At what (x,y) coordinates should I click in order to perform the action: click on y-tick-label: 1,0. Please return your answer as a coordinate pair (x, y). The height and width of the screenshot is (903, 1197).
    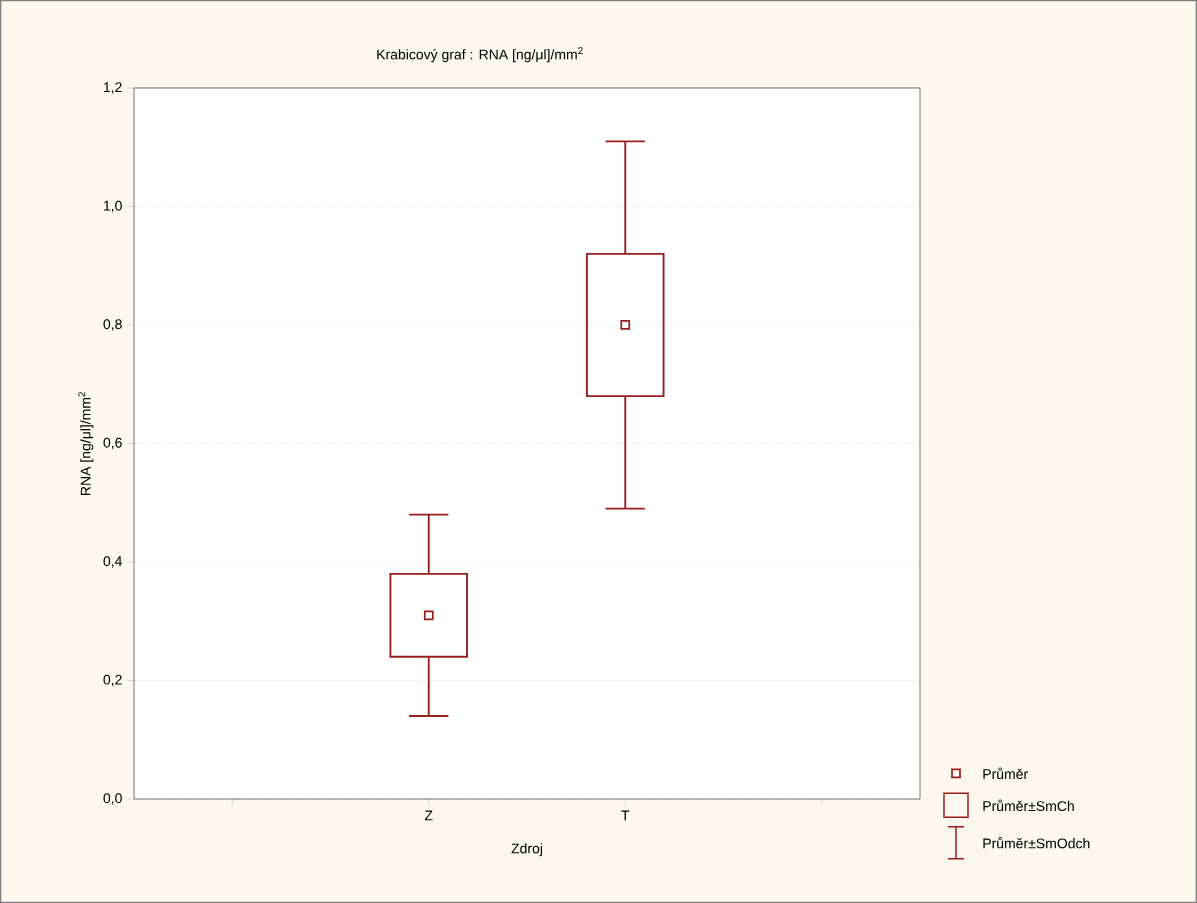
    Looking at the image, I should click on (113, 206).